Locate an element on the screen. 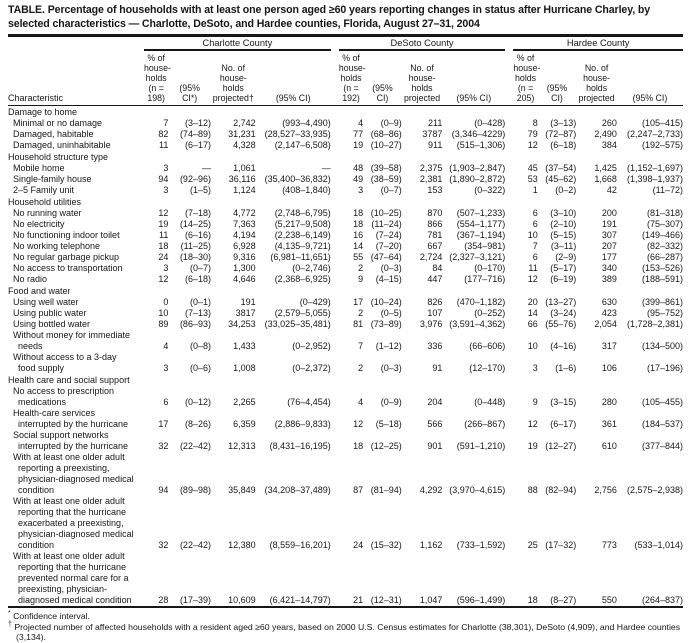 This screenshot has width=691, height=643. value-cell: (2,748–6,795) is located at coordinates (302, 213).